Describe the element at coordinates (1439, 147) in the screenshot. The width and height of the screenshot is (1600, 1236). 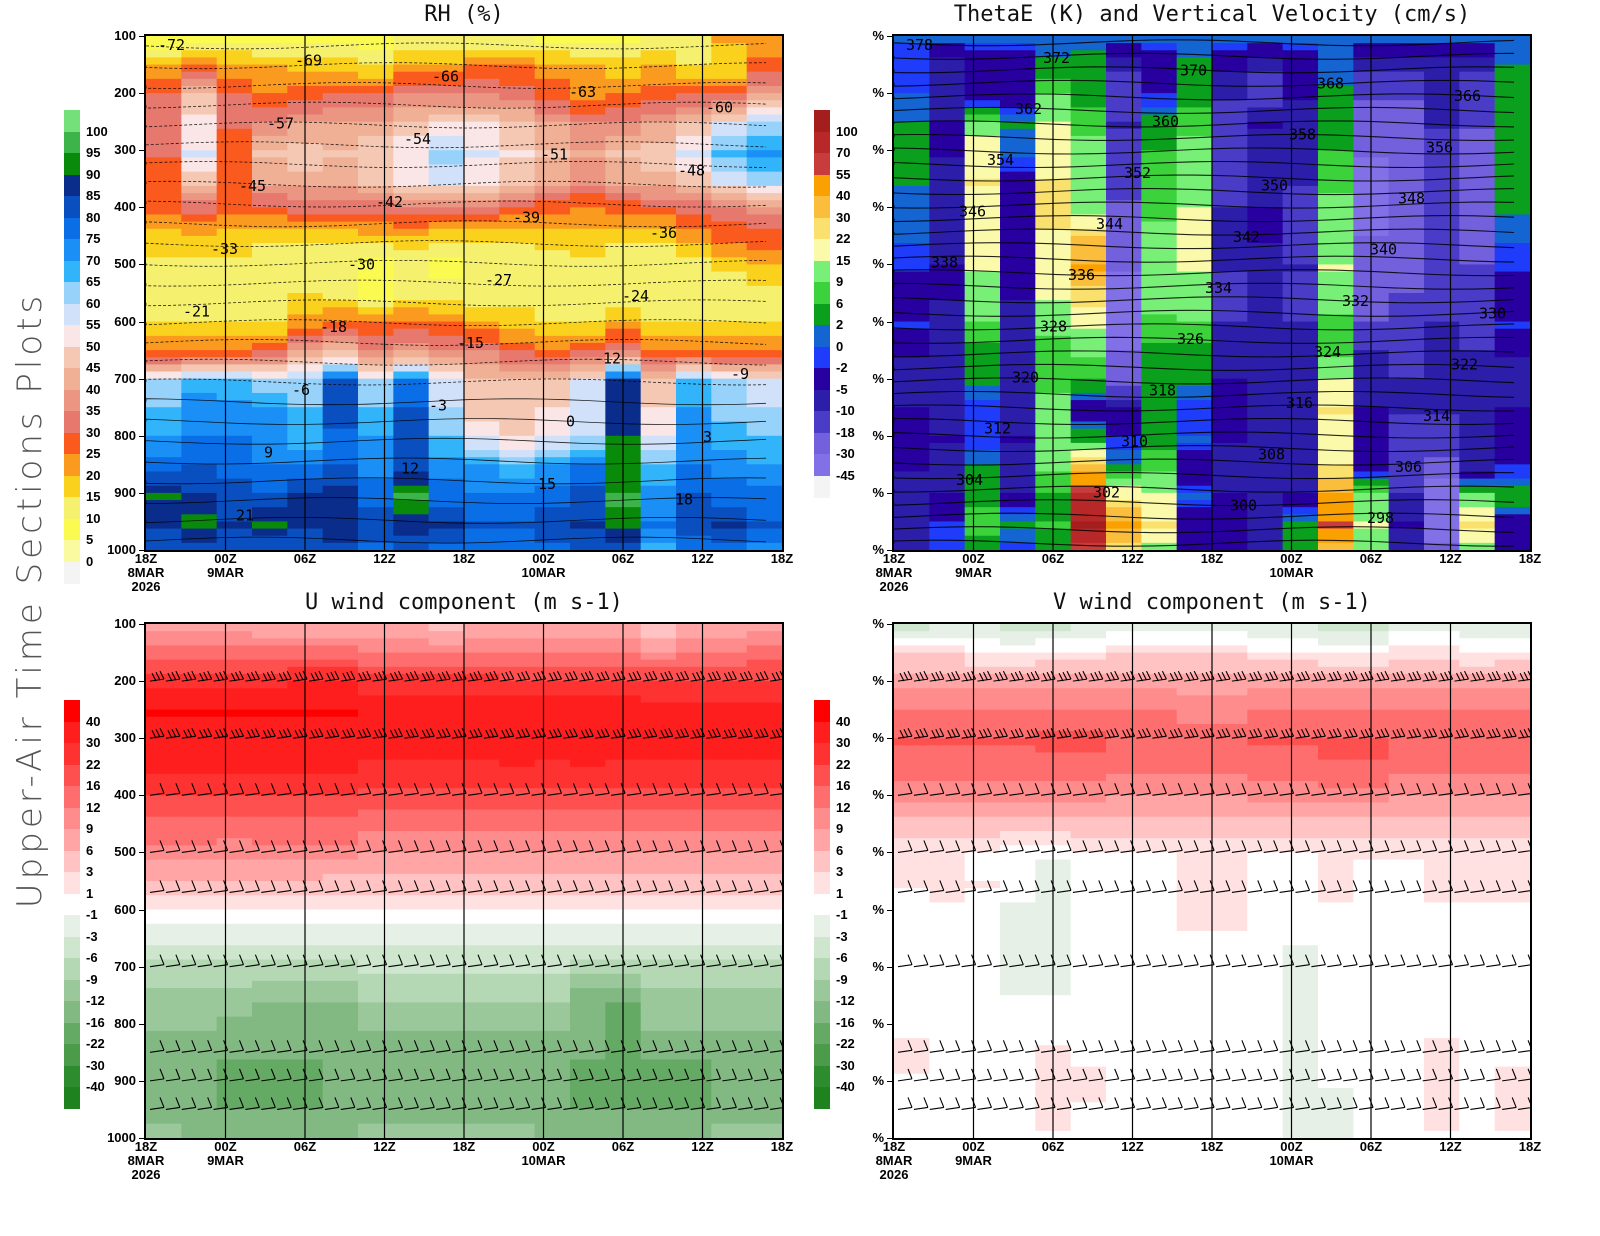
I see `contour-label: 356` at that location.